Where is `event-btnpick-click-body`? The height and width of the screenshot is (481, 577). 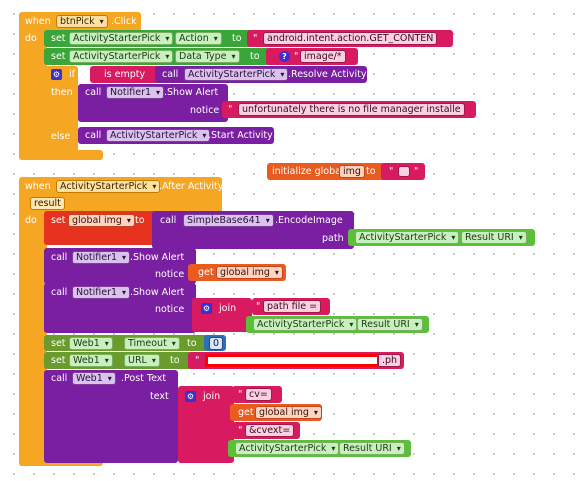 event-btnpick-click-body is located at coordinates (33, 95).